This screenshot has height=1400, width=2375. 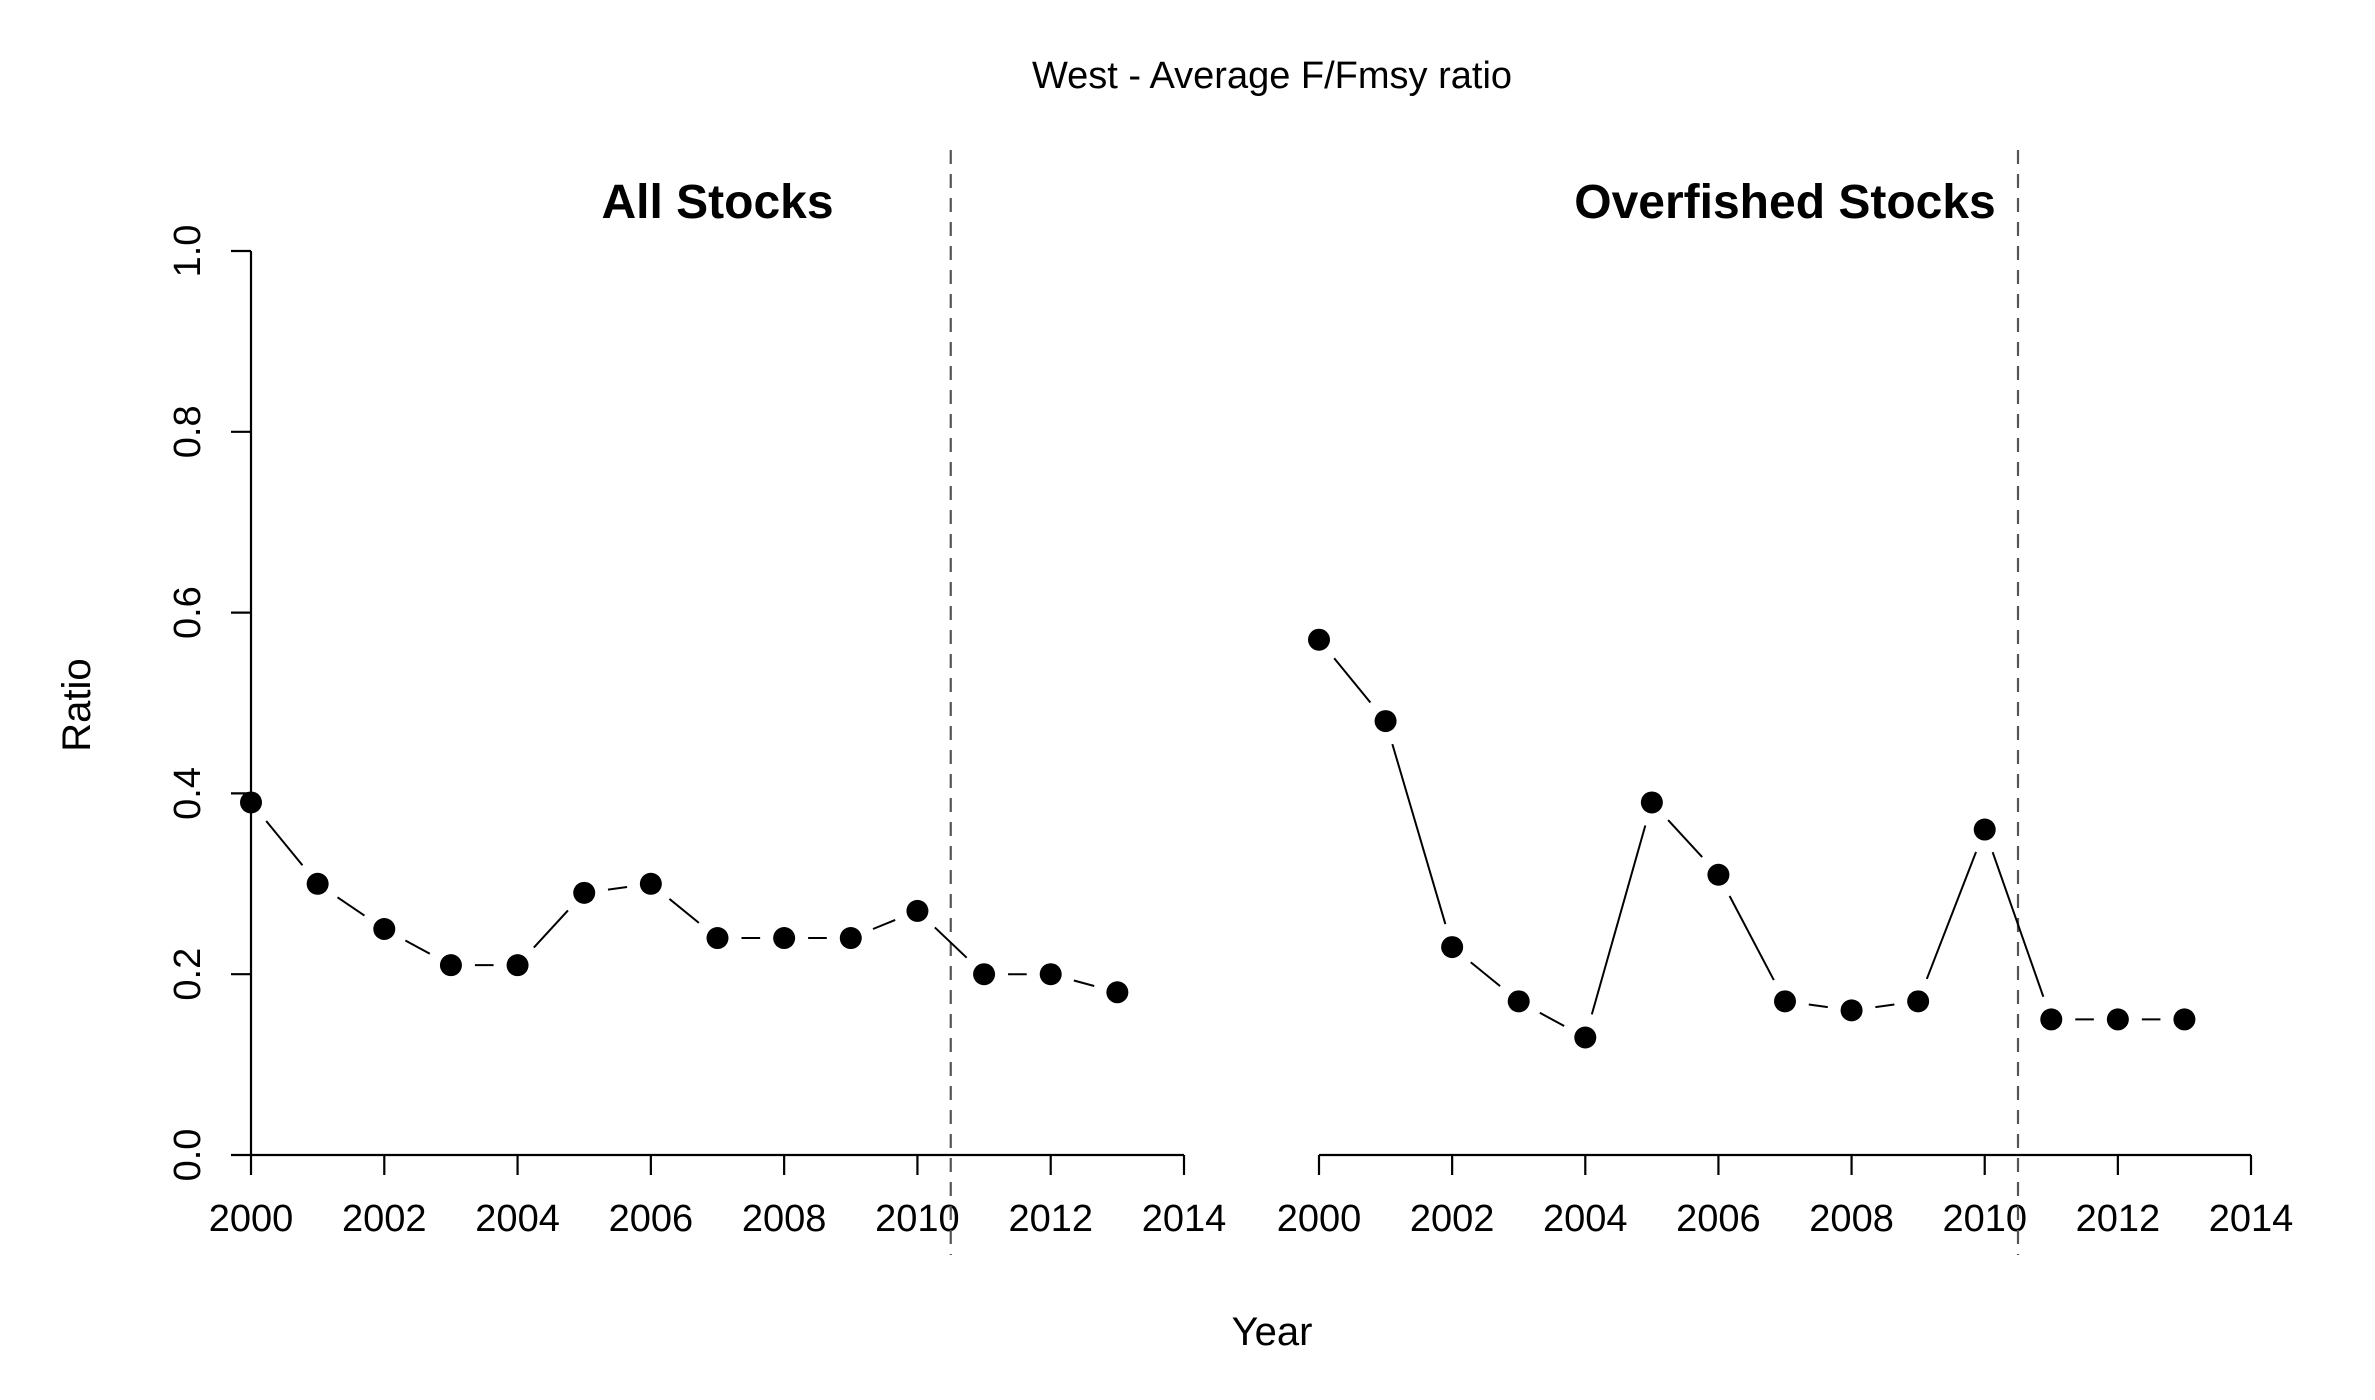 I want to click on y-tick-label: 0.8, so click(x=188, y=431).